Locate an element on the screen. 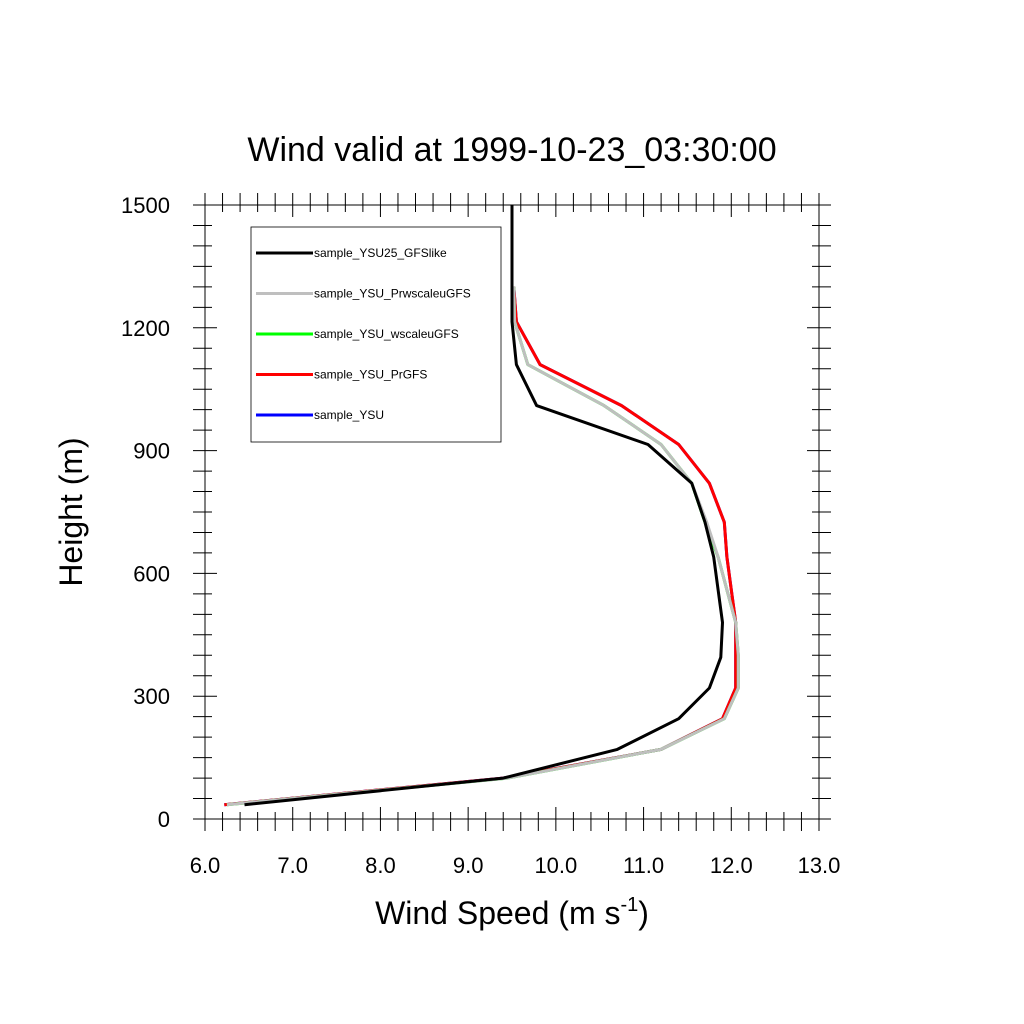  x-tick-label: 7.0 is located at coordinates (292, 865).